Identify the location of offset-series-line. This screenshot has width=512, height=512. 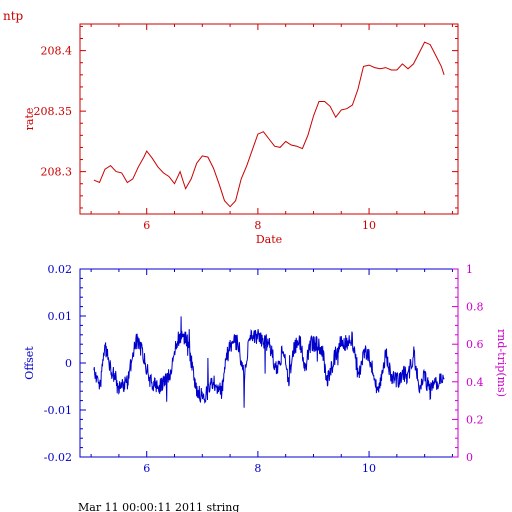
(269, 362).